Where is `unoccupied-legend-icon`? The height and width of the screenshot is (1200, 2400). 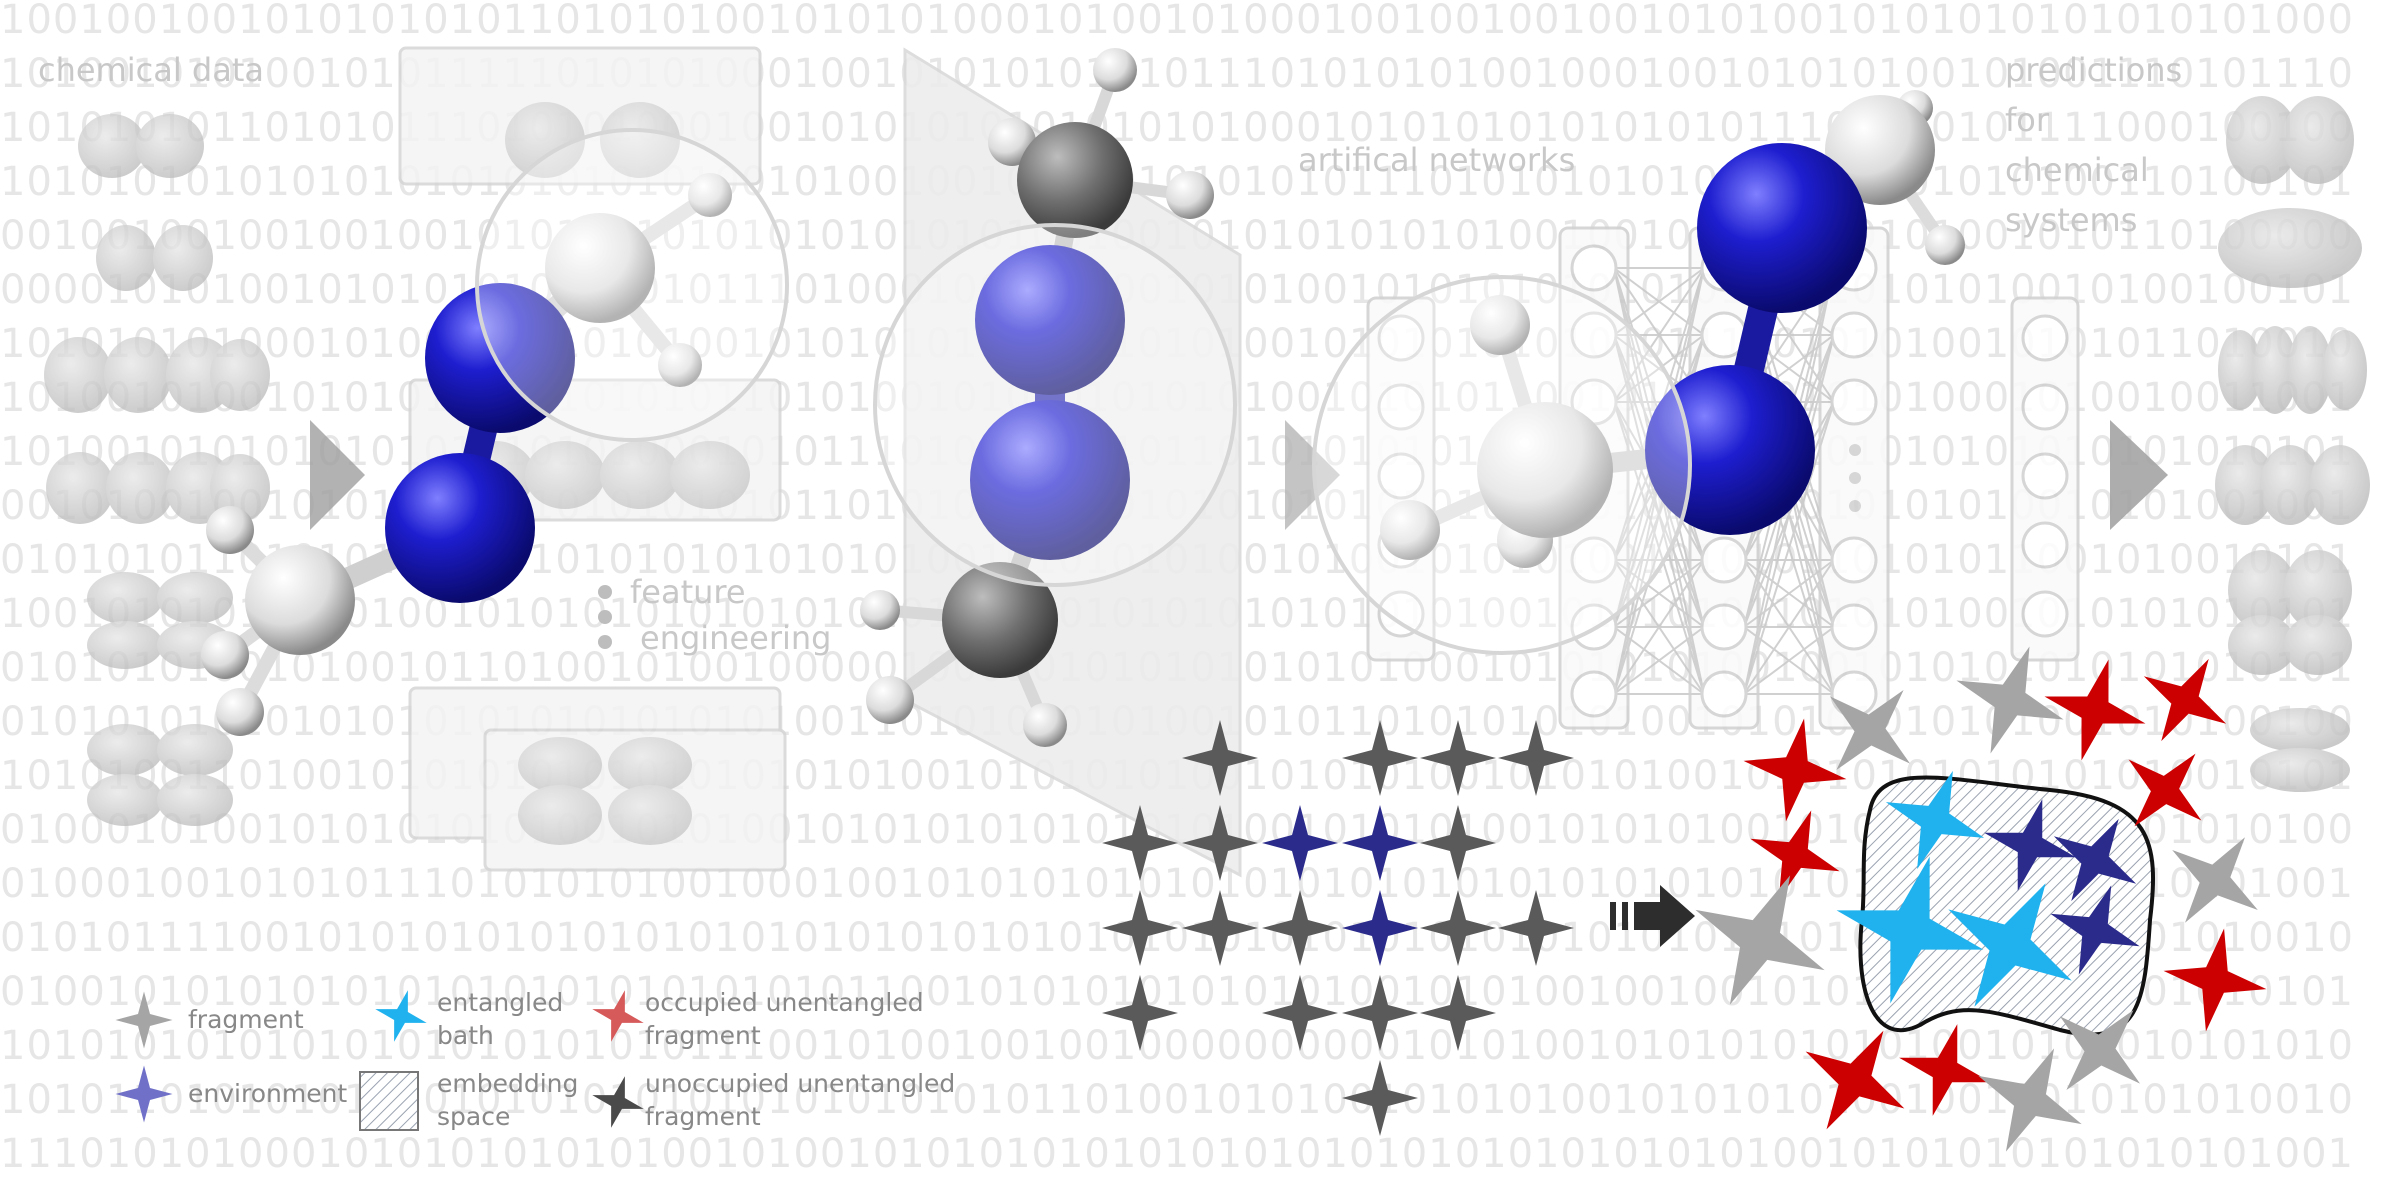 unoccupied-legend-icon is located at coordinates (618, 1102).